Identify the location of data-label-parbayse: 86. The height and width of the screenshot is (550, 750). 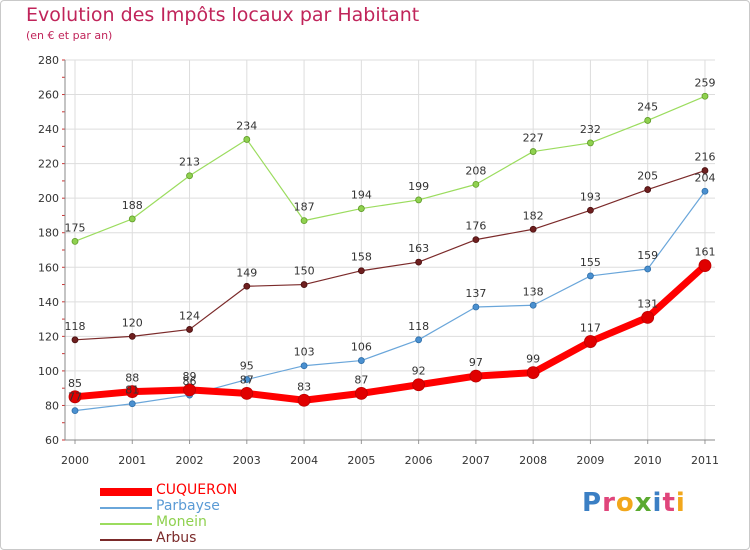
(190, 381).